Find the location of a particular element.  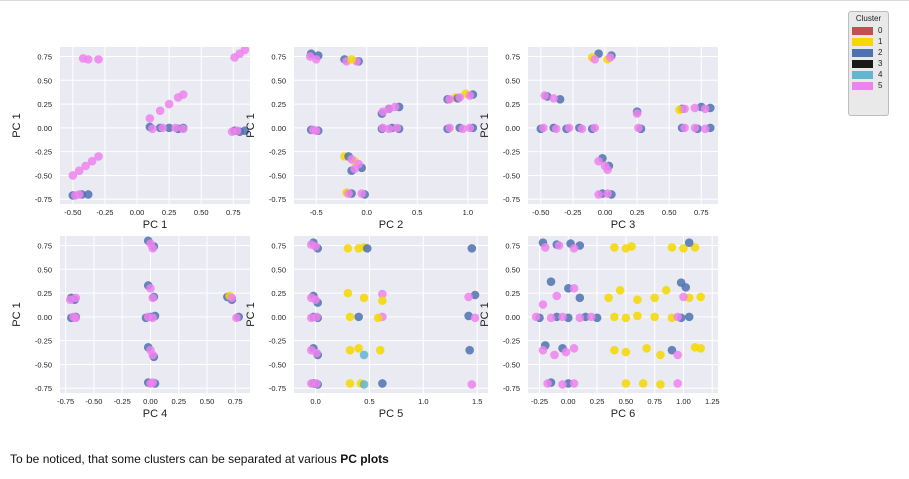

x-tick-label: 0.5 is located at coordinates (417, 212).